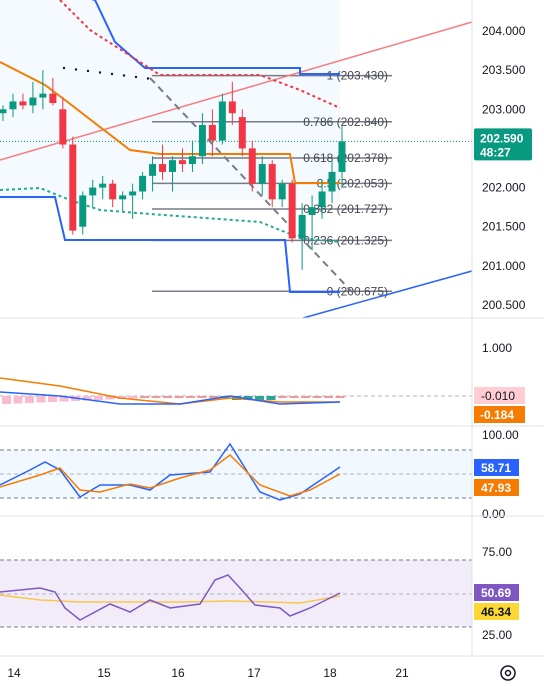 The image size is (544, 686). I want to click on trendline-blue, so click(387, 294).